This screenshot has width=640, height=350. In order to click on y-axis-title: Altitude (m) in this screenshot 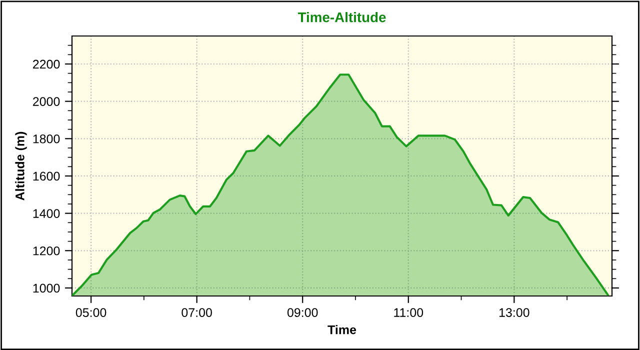, I will do `click(21, 166)`.